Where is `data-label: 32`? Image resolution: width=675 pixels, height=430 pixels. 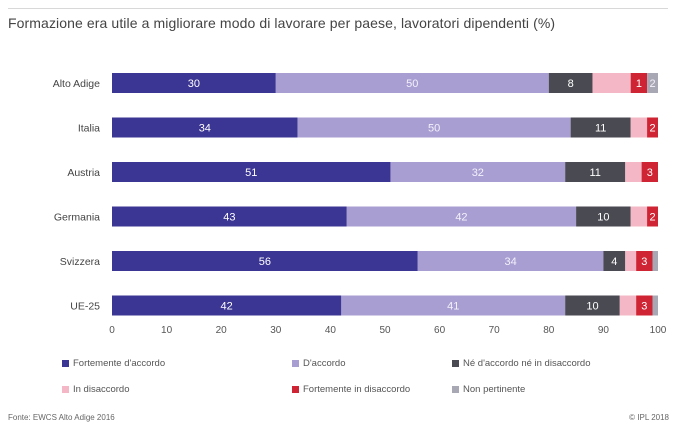 data-label: 32 is located at coordinates (478, 173).